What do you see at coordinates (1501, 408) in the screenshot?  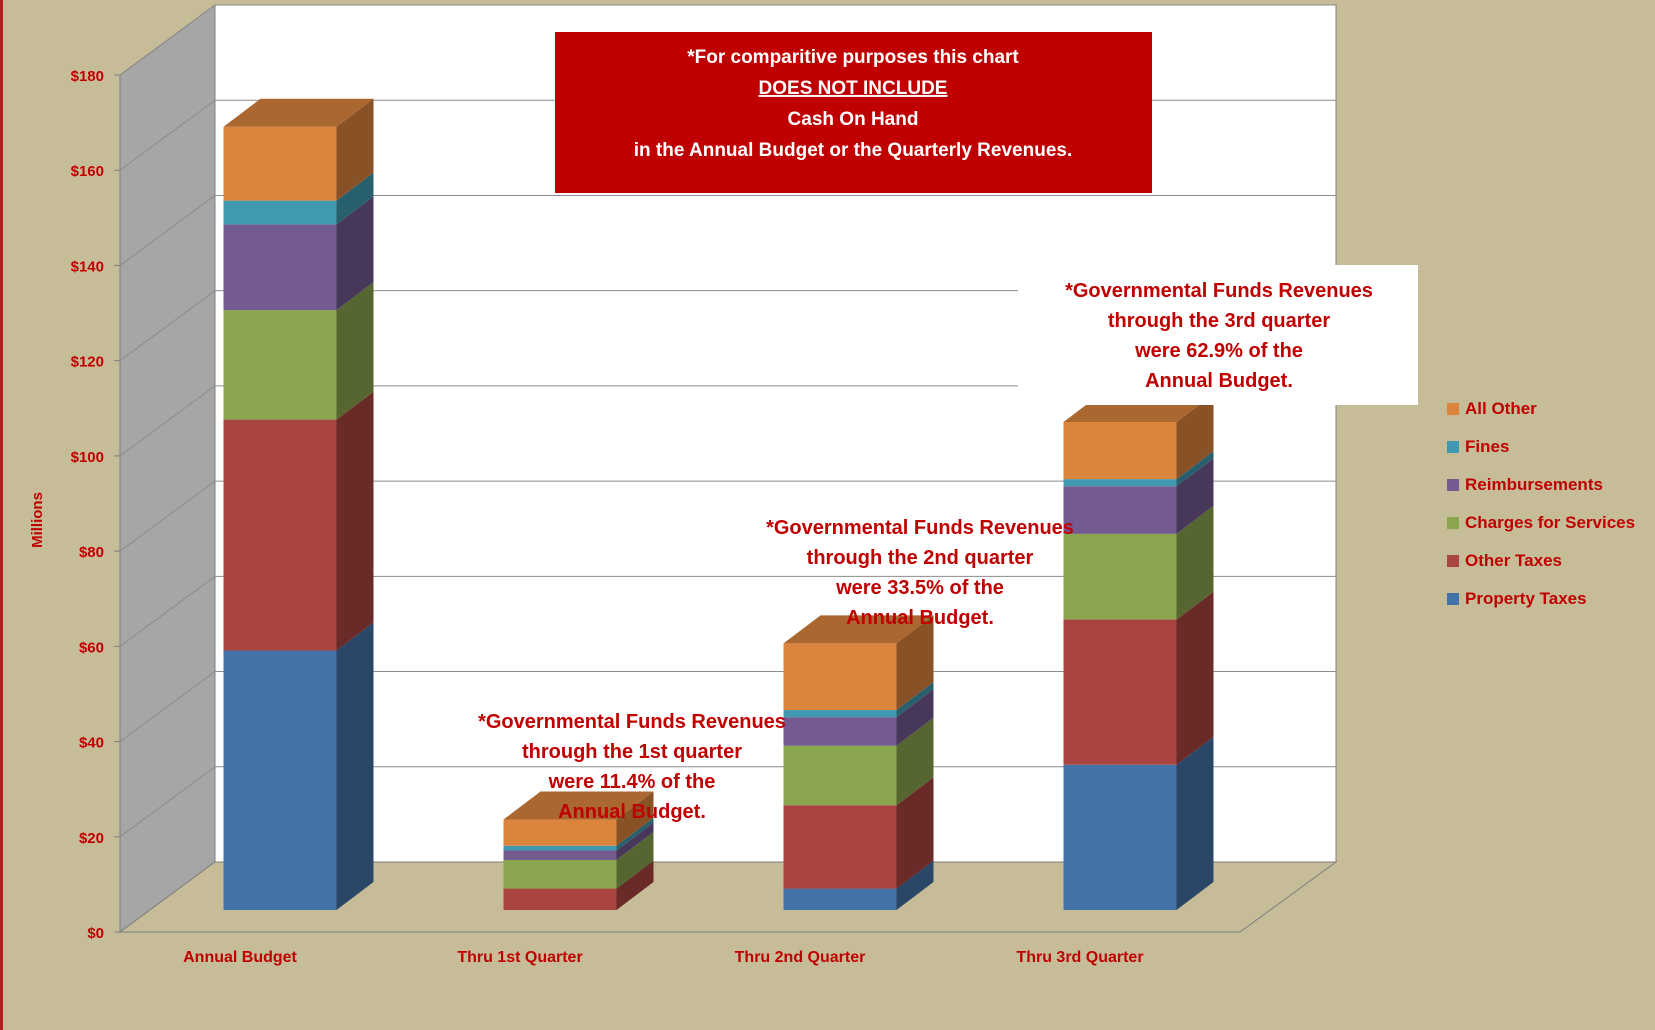 I see `legend-label-all-other: All Other` at bounding box center [1501, 408].